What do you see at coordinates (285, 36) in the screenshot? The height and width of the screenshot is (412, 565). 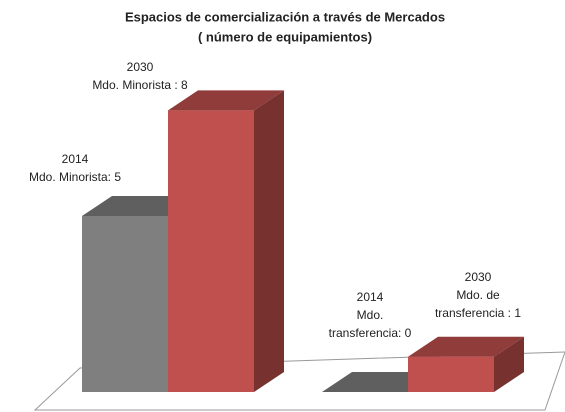 I see `chart-subtitle: ( número de equipamientos)` at bounding box center [285, 36].